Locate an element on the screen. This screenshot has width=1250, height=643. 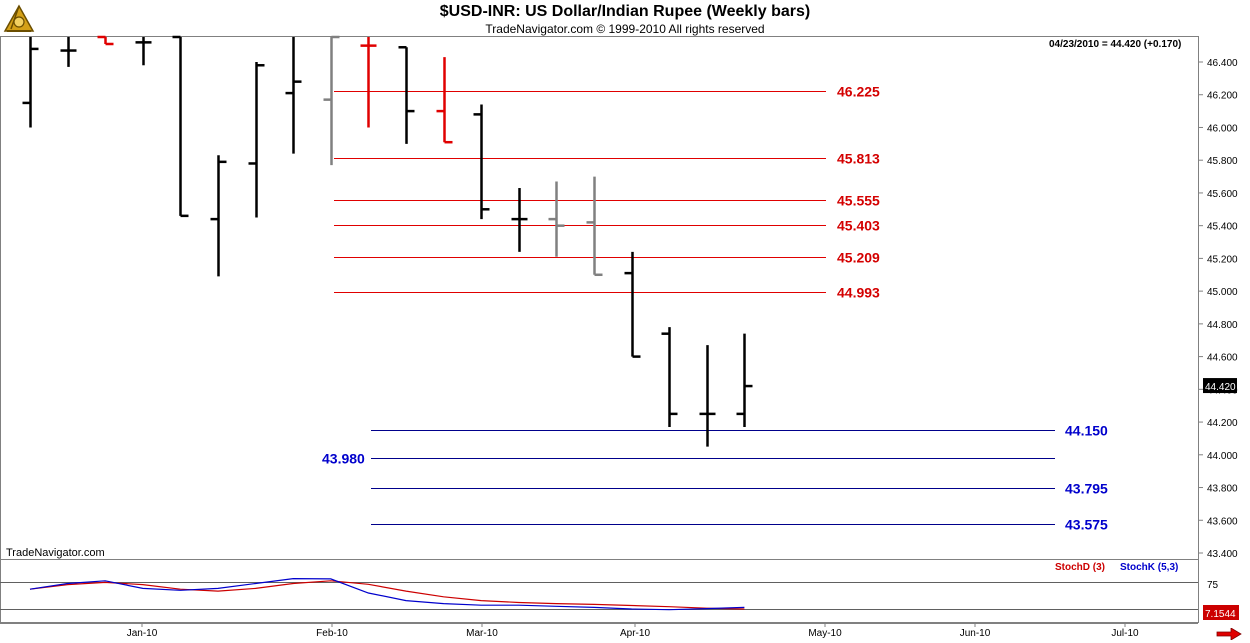
stochk-line is located at coordinates (387, 594).